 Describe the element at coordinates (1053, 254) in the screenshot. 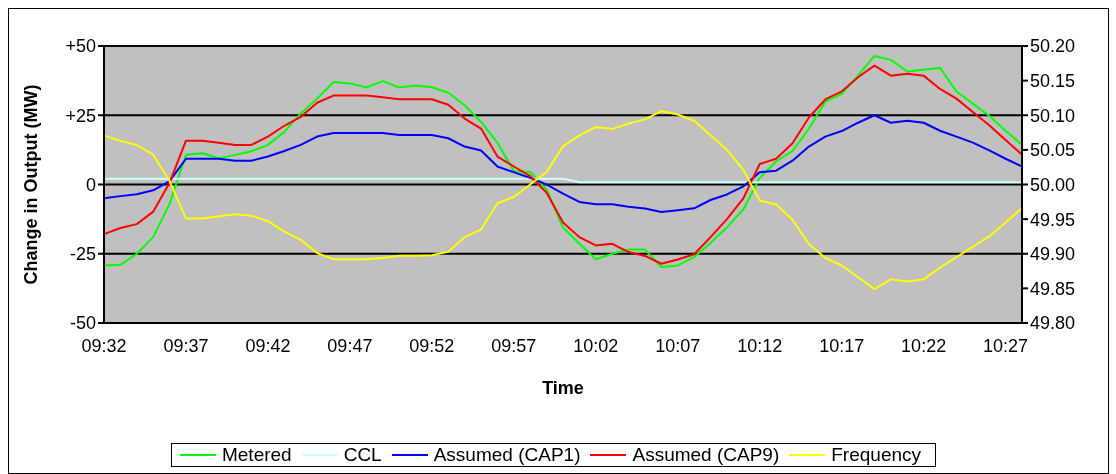

I see `y2-tick-label: 49.90` at that location.